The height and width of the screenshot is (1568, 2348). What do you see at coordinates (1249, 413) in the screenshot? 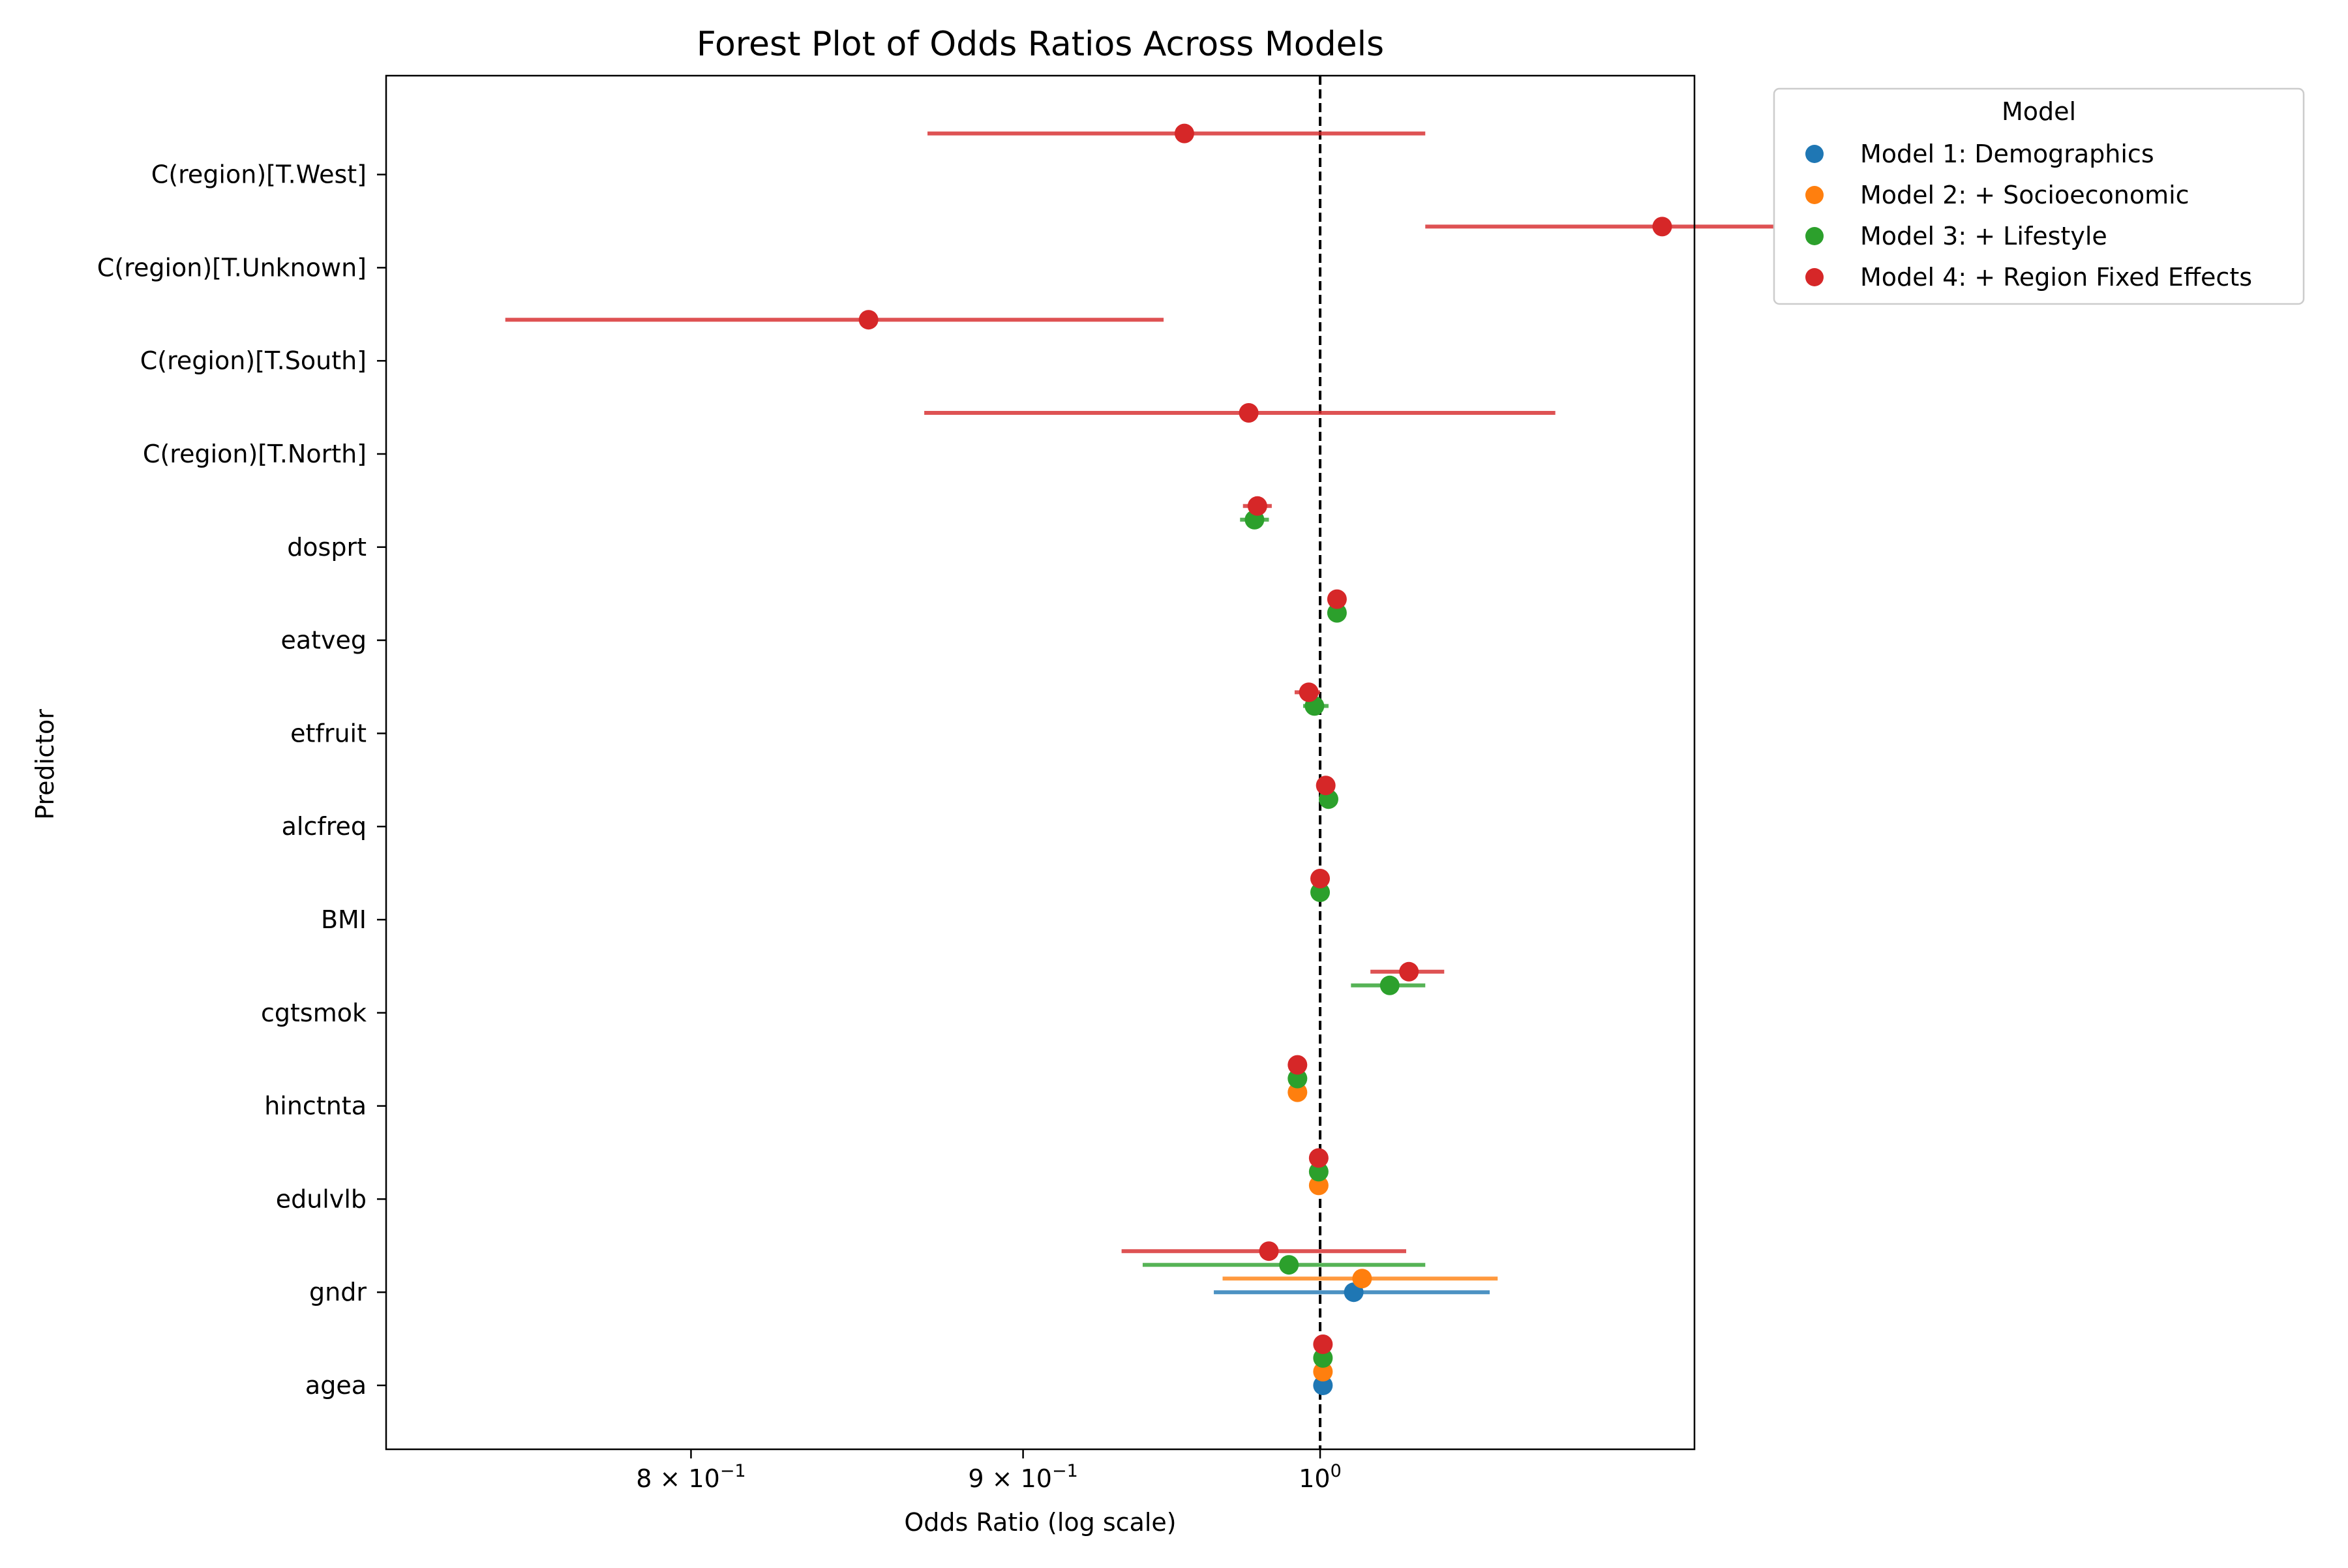
I see `model-4-point-C(region)[T.North]` at bounding box center [1249, 413].